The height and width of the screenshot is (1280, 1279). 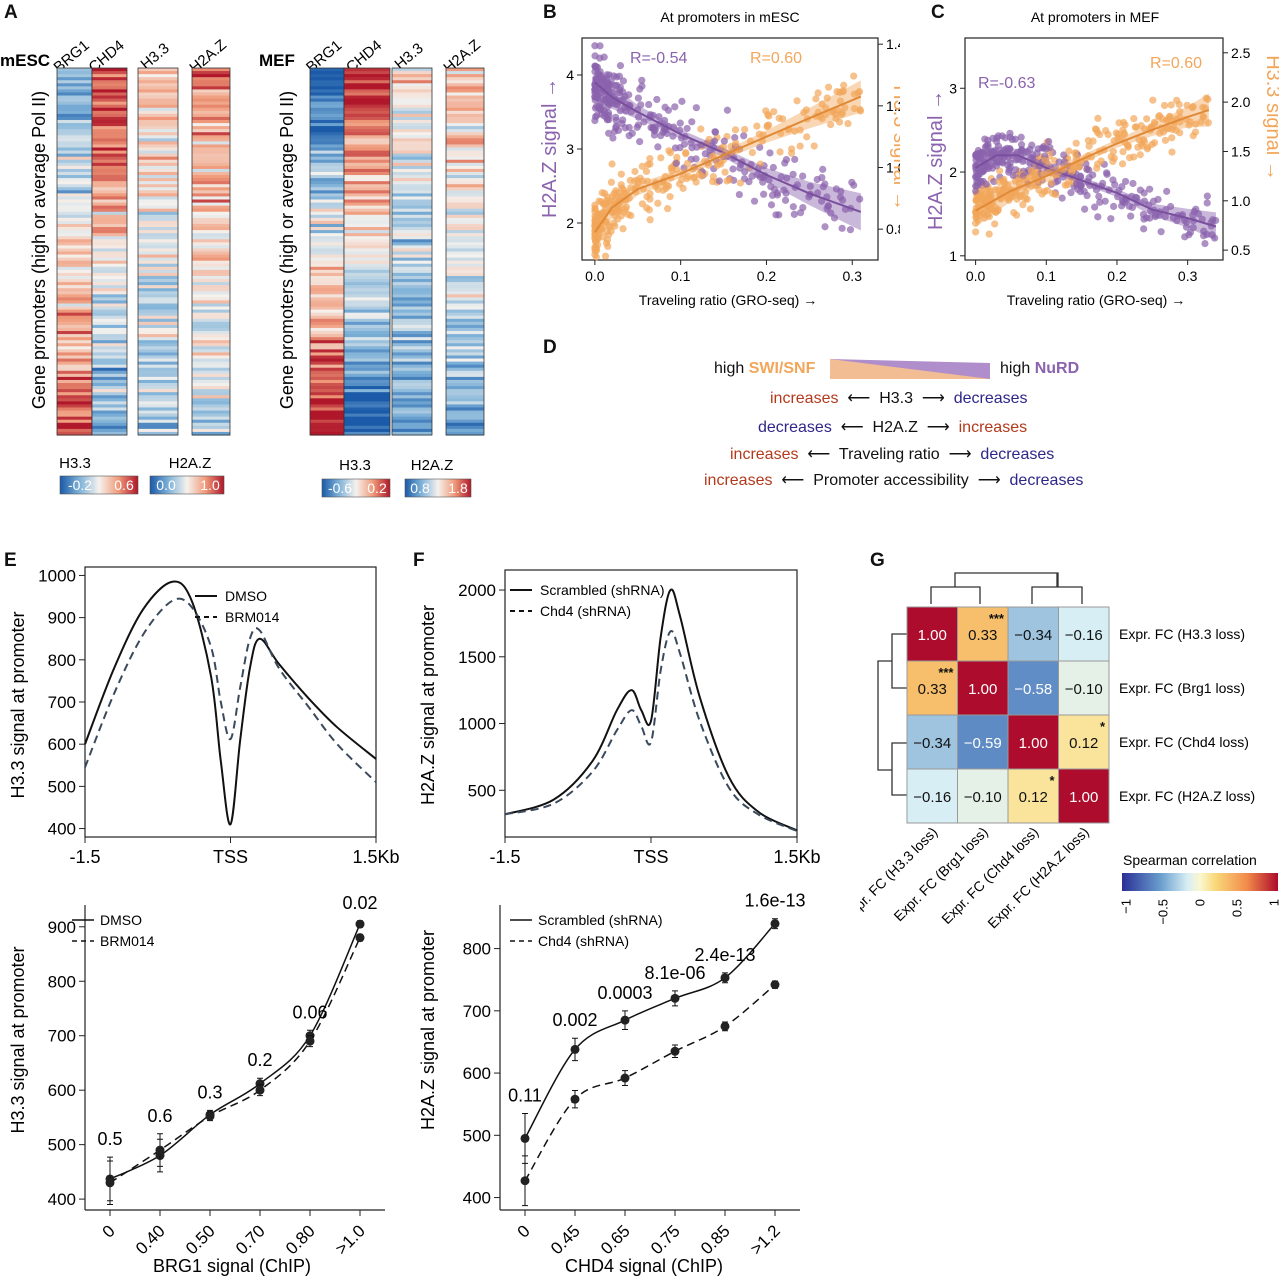 I want to click on legend-label: DMSO, so click(x=121, y=920).